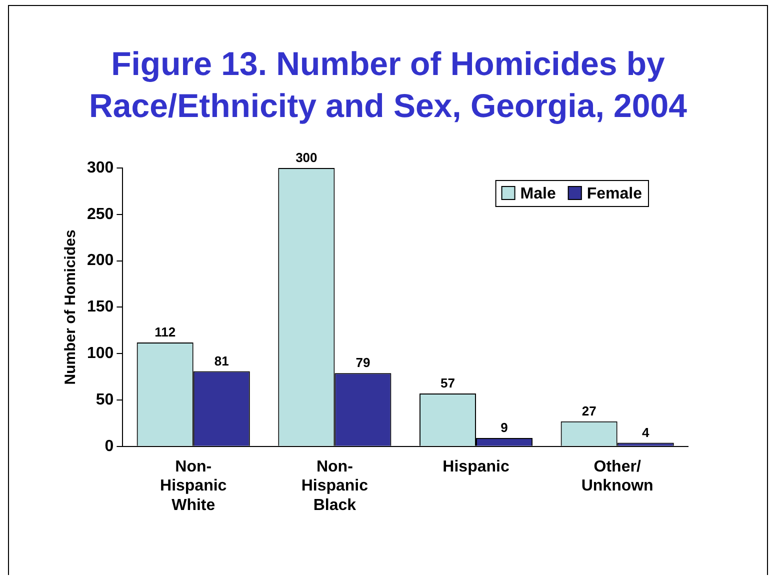  Describe the element at coordinates (447, 383) in the screenshot. I see `data-label: 57` at that location.